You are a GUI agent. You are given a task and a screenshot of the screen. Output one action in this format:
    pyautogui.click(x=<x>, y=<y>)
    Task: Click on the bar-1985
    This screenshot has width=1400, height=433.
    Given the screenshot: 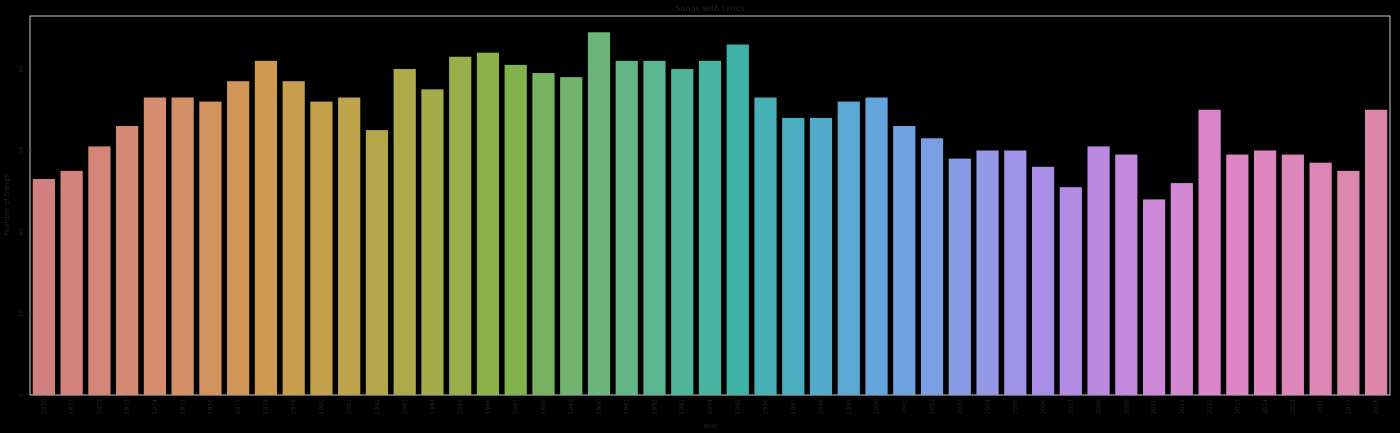 What is the action you would take?
    pyautogui.click(x=460, y=225)
    